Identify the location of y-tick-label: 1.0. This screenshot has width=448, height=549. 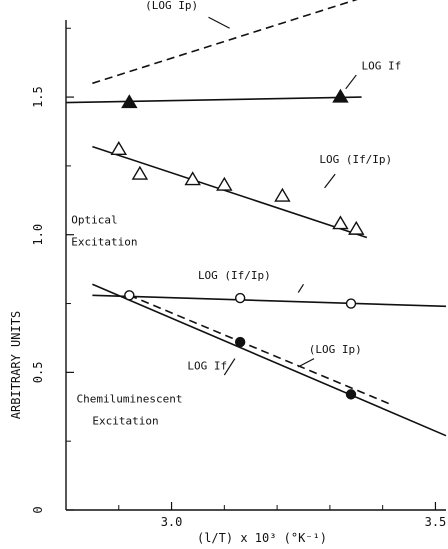
(38, 235).